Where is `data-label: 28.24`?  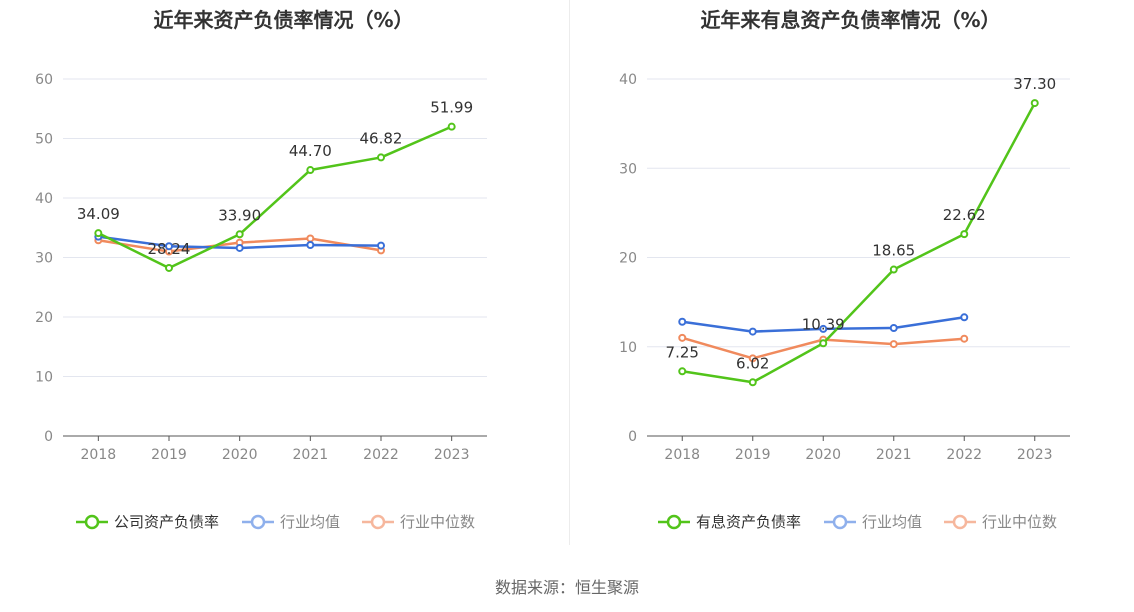
data-label: 28.24 is located at coordinates (169, 249).